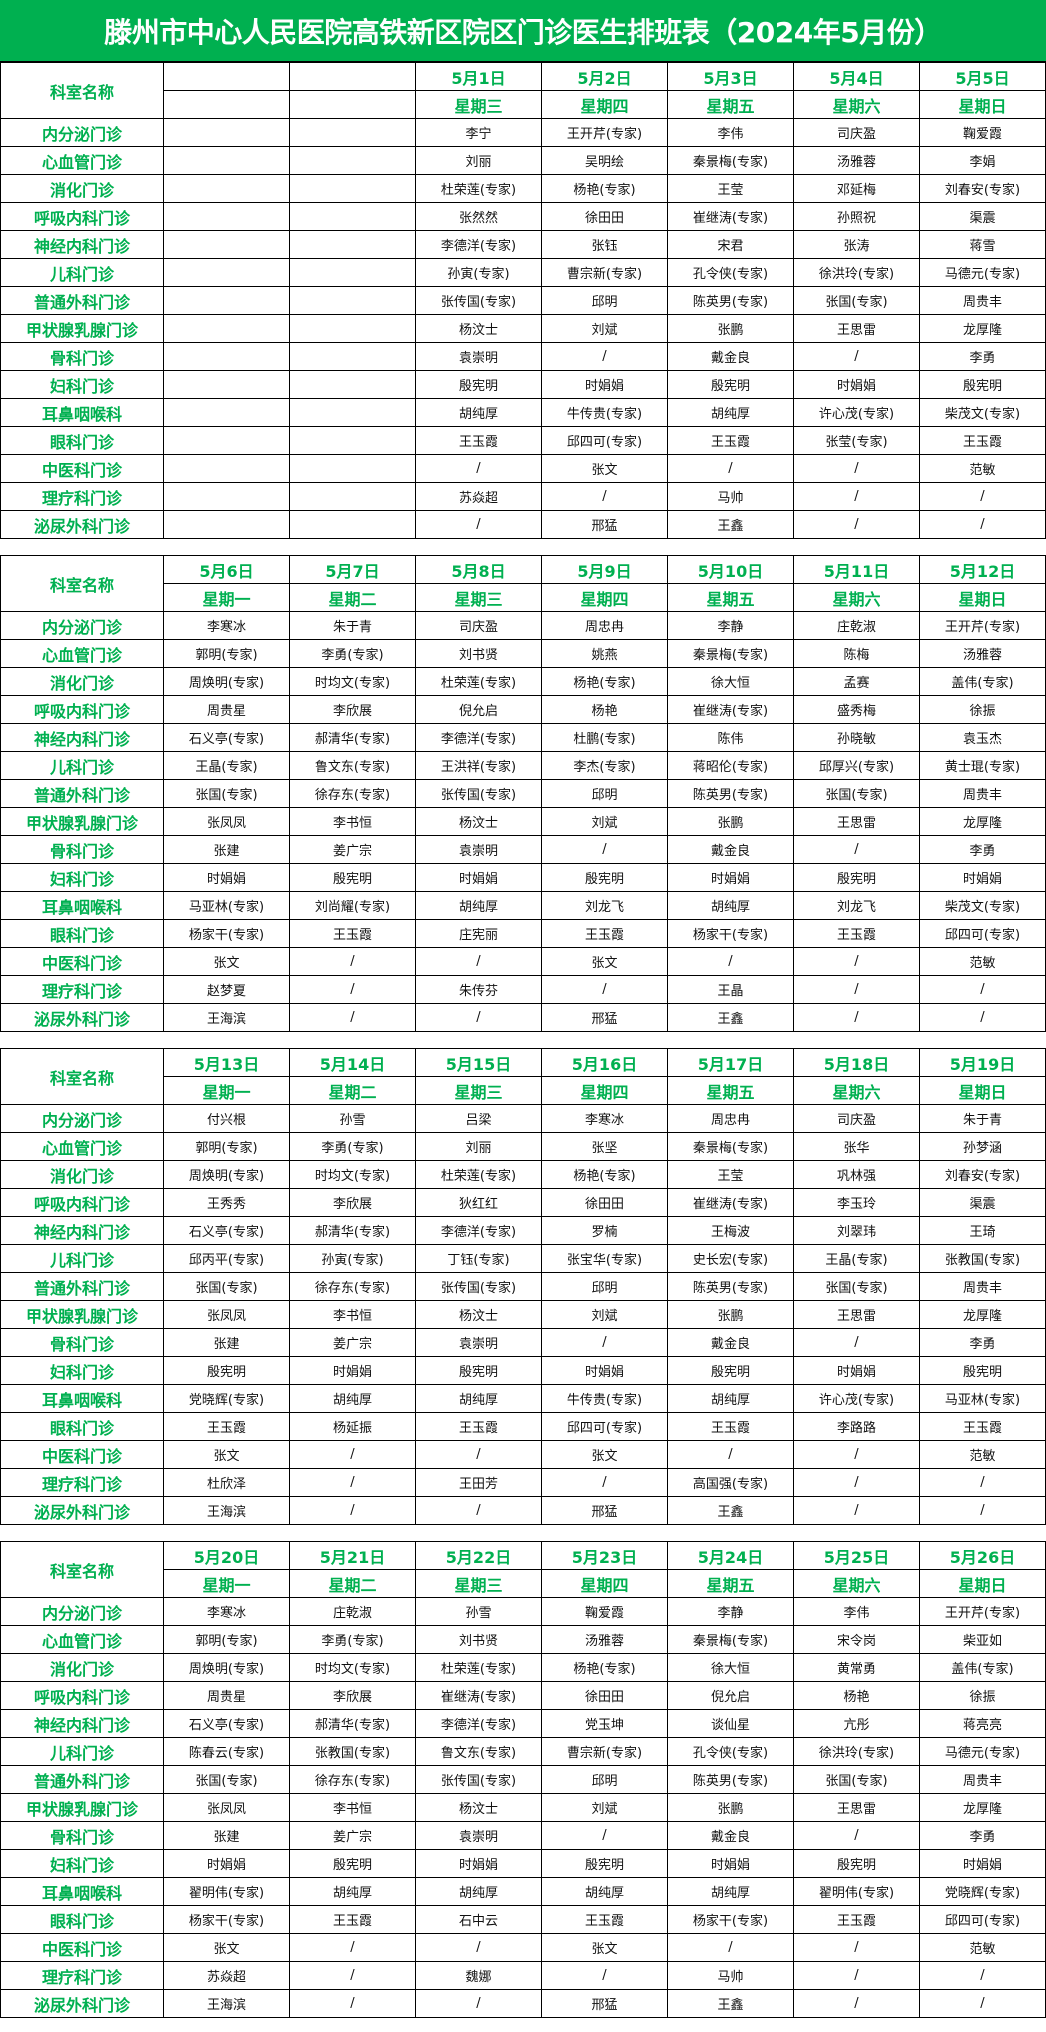 The width and height of the screenshot is (1046, 2032). Describe the element at coordinates (352, 905) in the screenshot. I see `doctor-cell: 刘尚耀(专家)` at that location.